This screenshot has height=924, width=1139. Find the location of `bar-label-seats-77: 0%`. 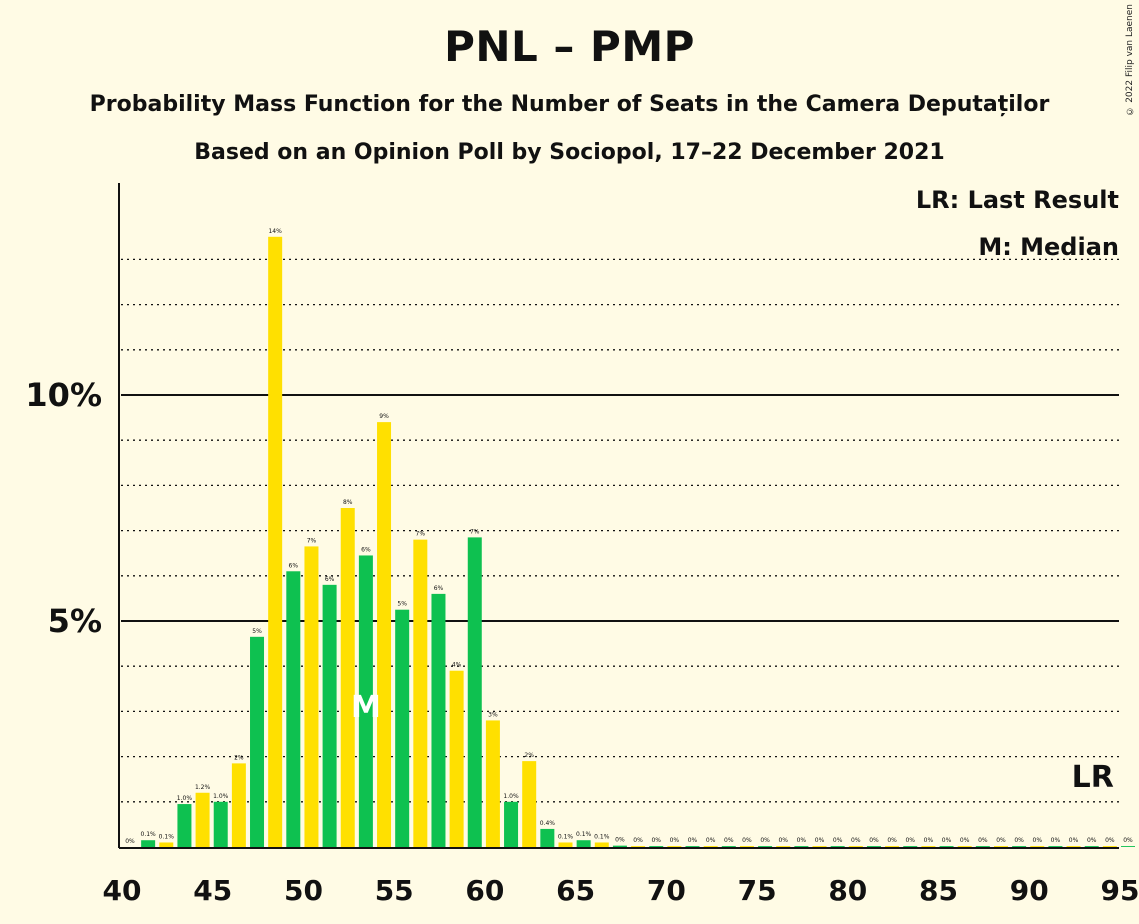

bar-label-seats-77: 0% is located at coordinates (802, 840).